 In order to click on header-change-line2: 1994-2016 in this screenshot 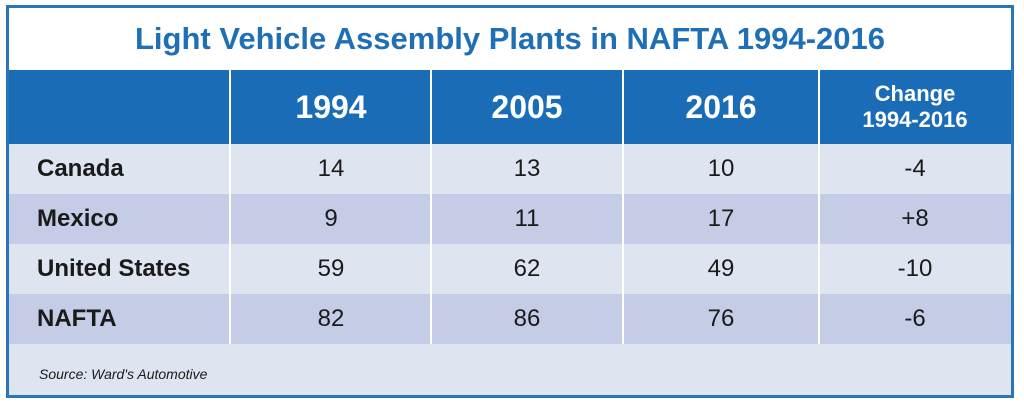, I will do `click(915, 119)`.